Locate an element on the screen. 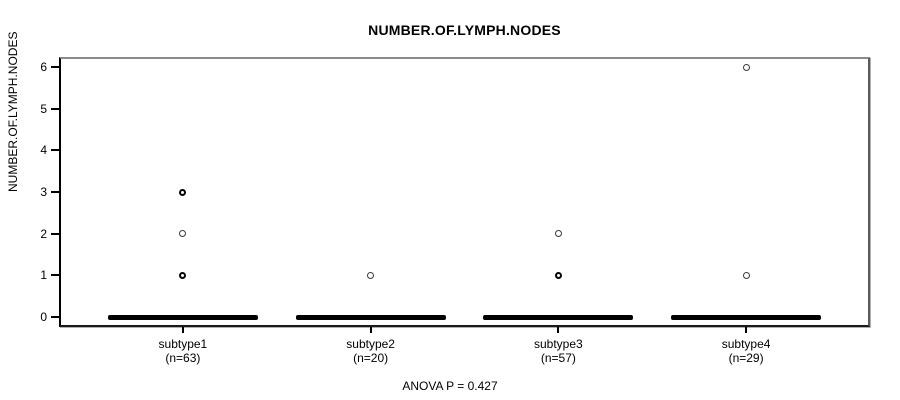 This screenshot has width=900, height=400. x-group-label: subtype2 (n=20) is located at coordinates (371, 351).